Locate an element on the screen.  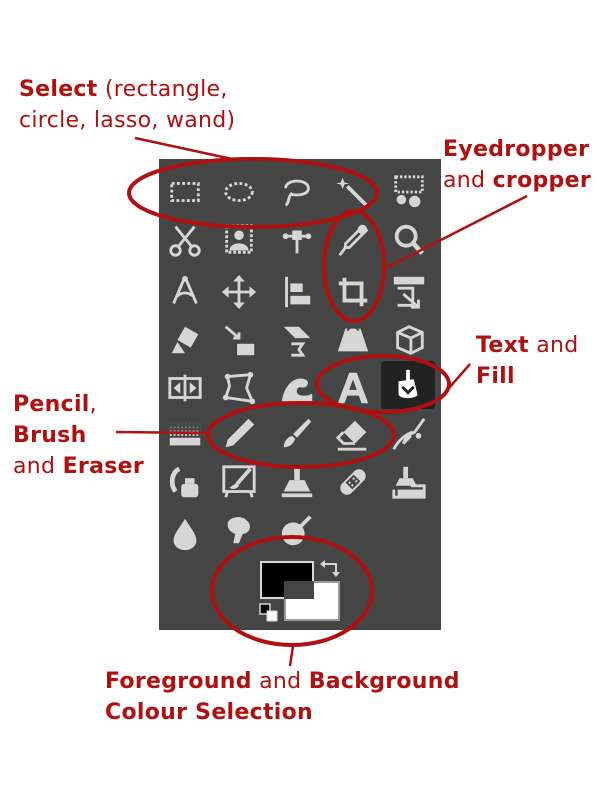
3d-transform-icon is located at coordinates (409, 340).